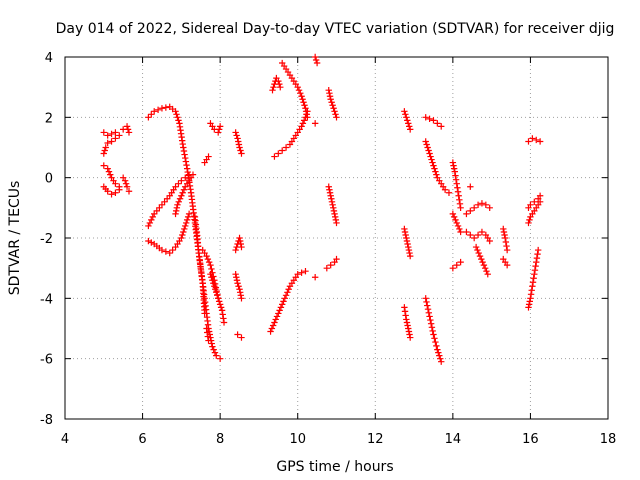 The width and height of the screenshot is (640, 480). Describe the element at coordinates (46, 420) in the screenshot. I see `y-tick-label: -8` at that location.